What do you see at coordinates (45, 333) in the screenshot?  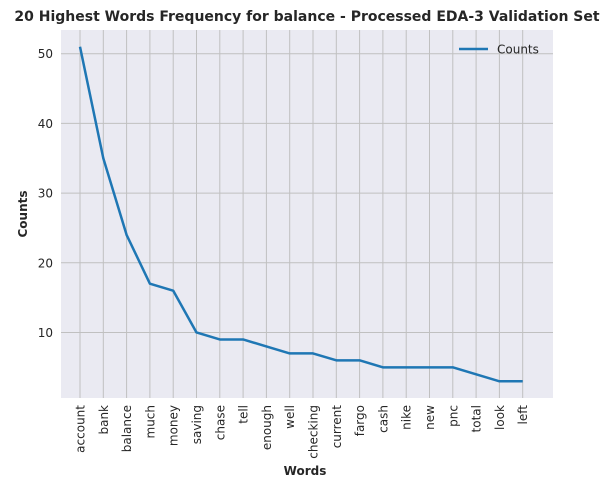 I see `y-tick-label-10: 10` at bounding box center [45, 333].